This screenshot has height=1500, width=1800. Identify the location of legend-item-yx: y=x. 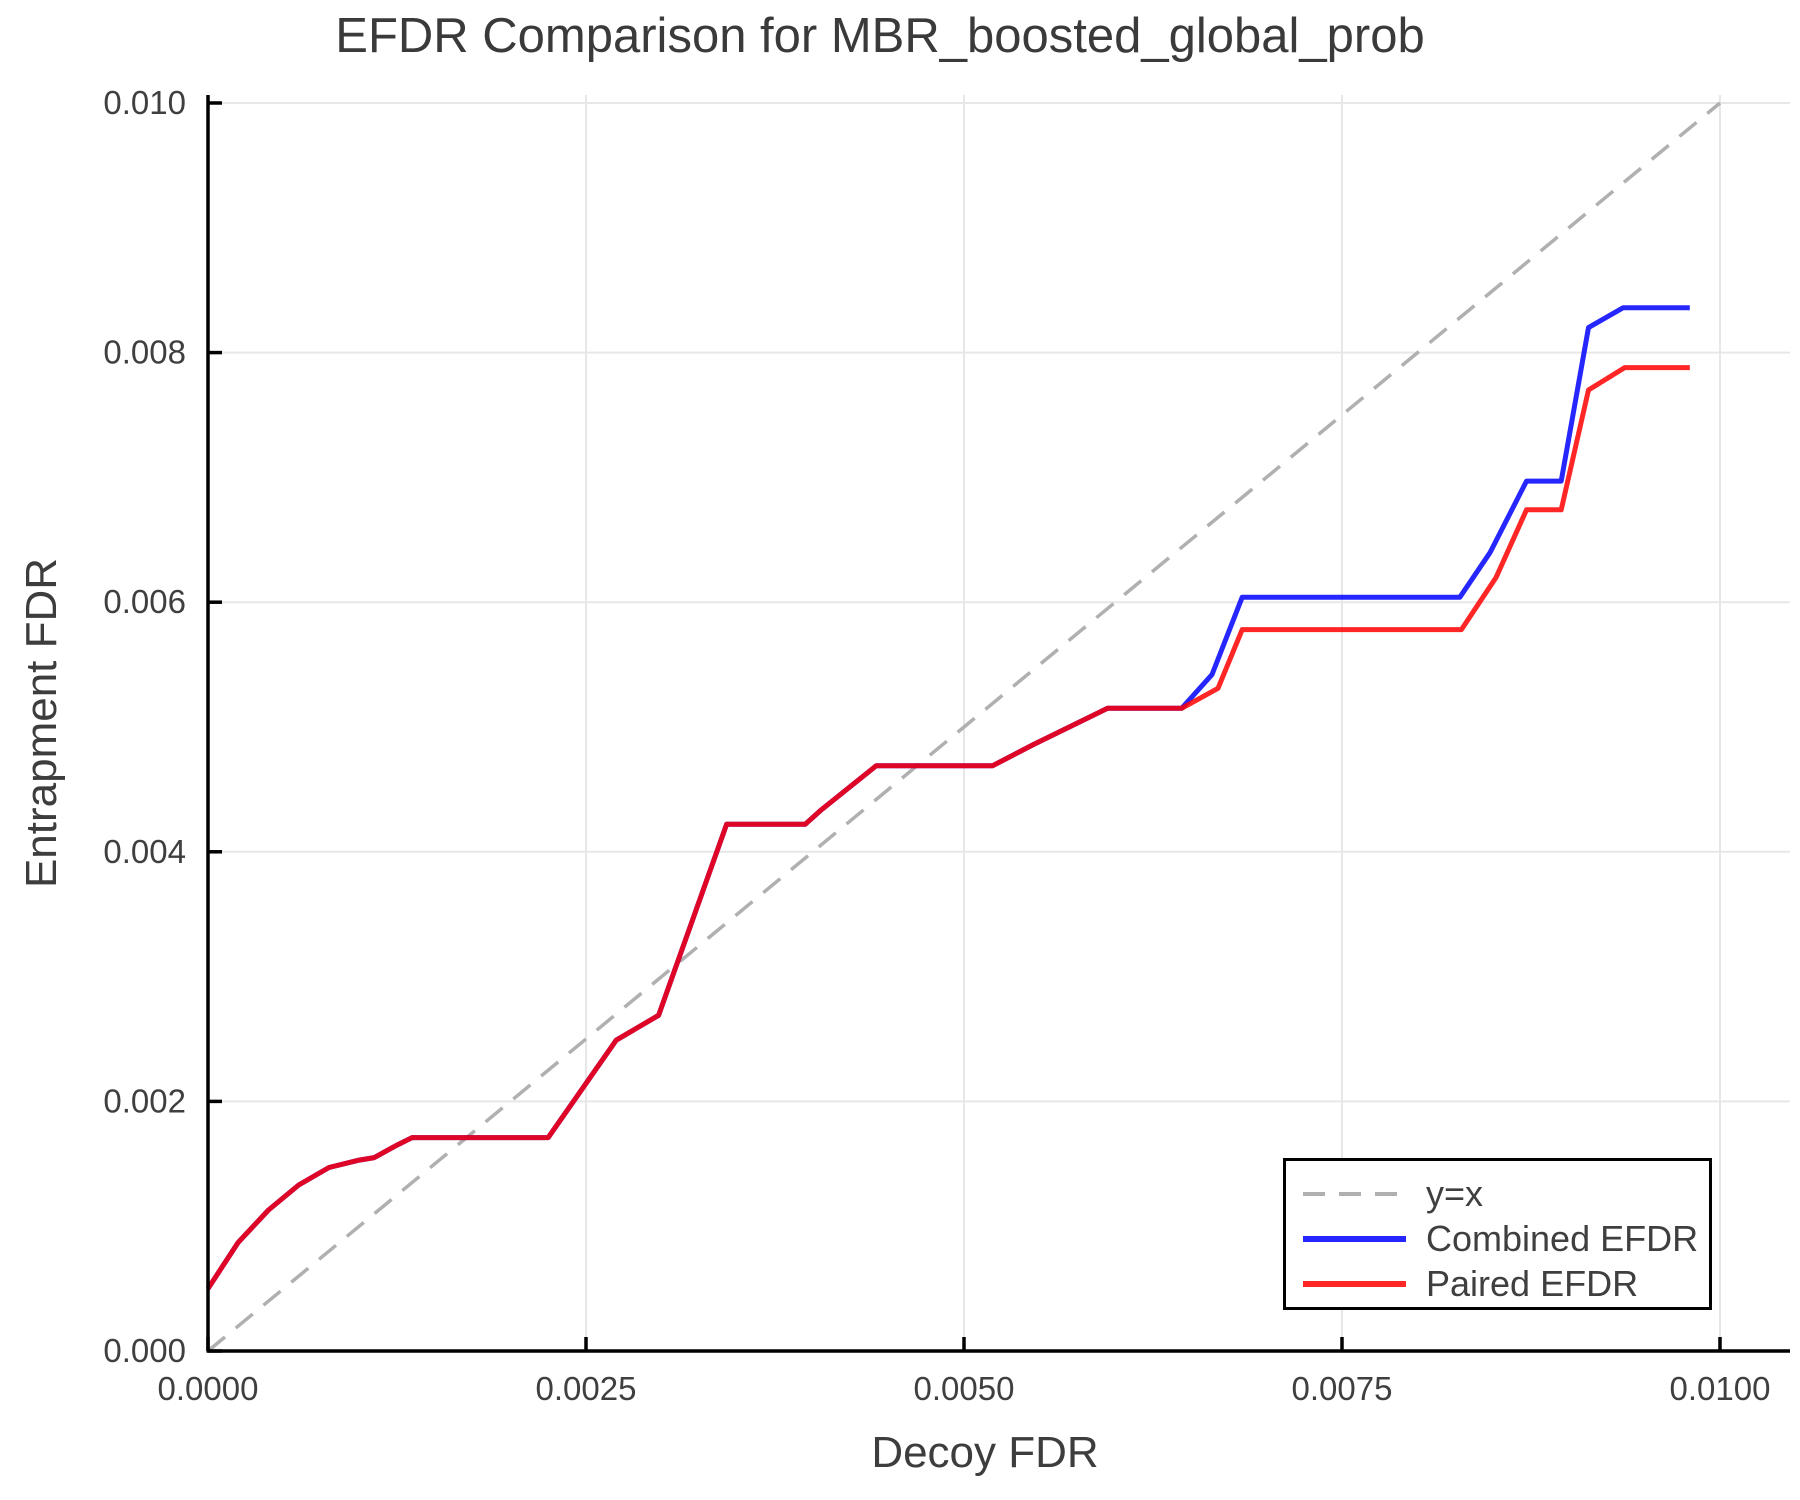
(1506, 1194).